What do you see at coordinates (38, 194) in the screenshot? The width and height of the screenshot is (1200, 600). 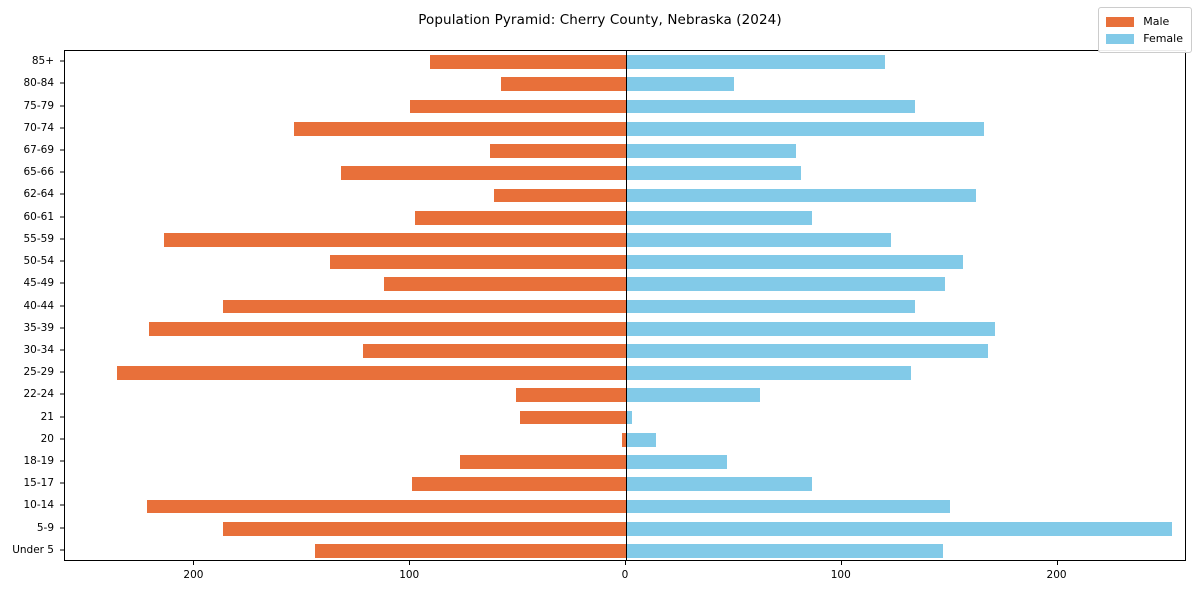 I see `y-tick-label: 62-64` at bounding box center [38, 194].